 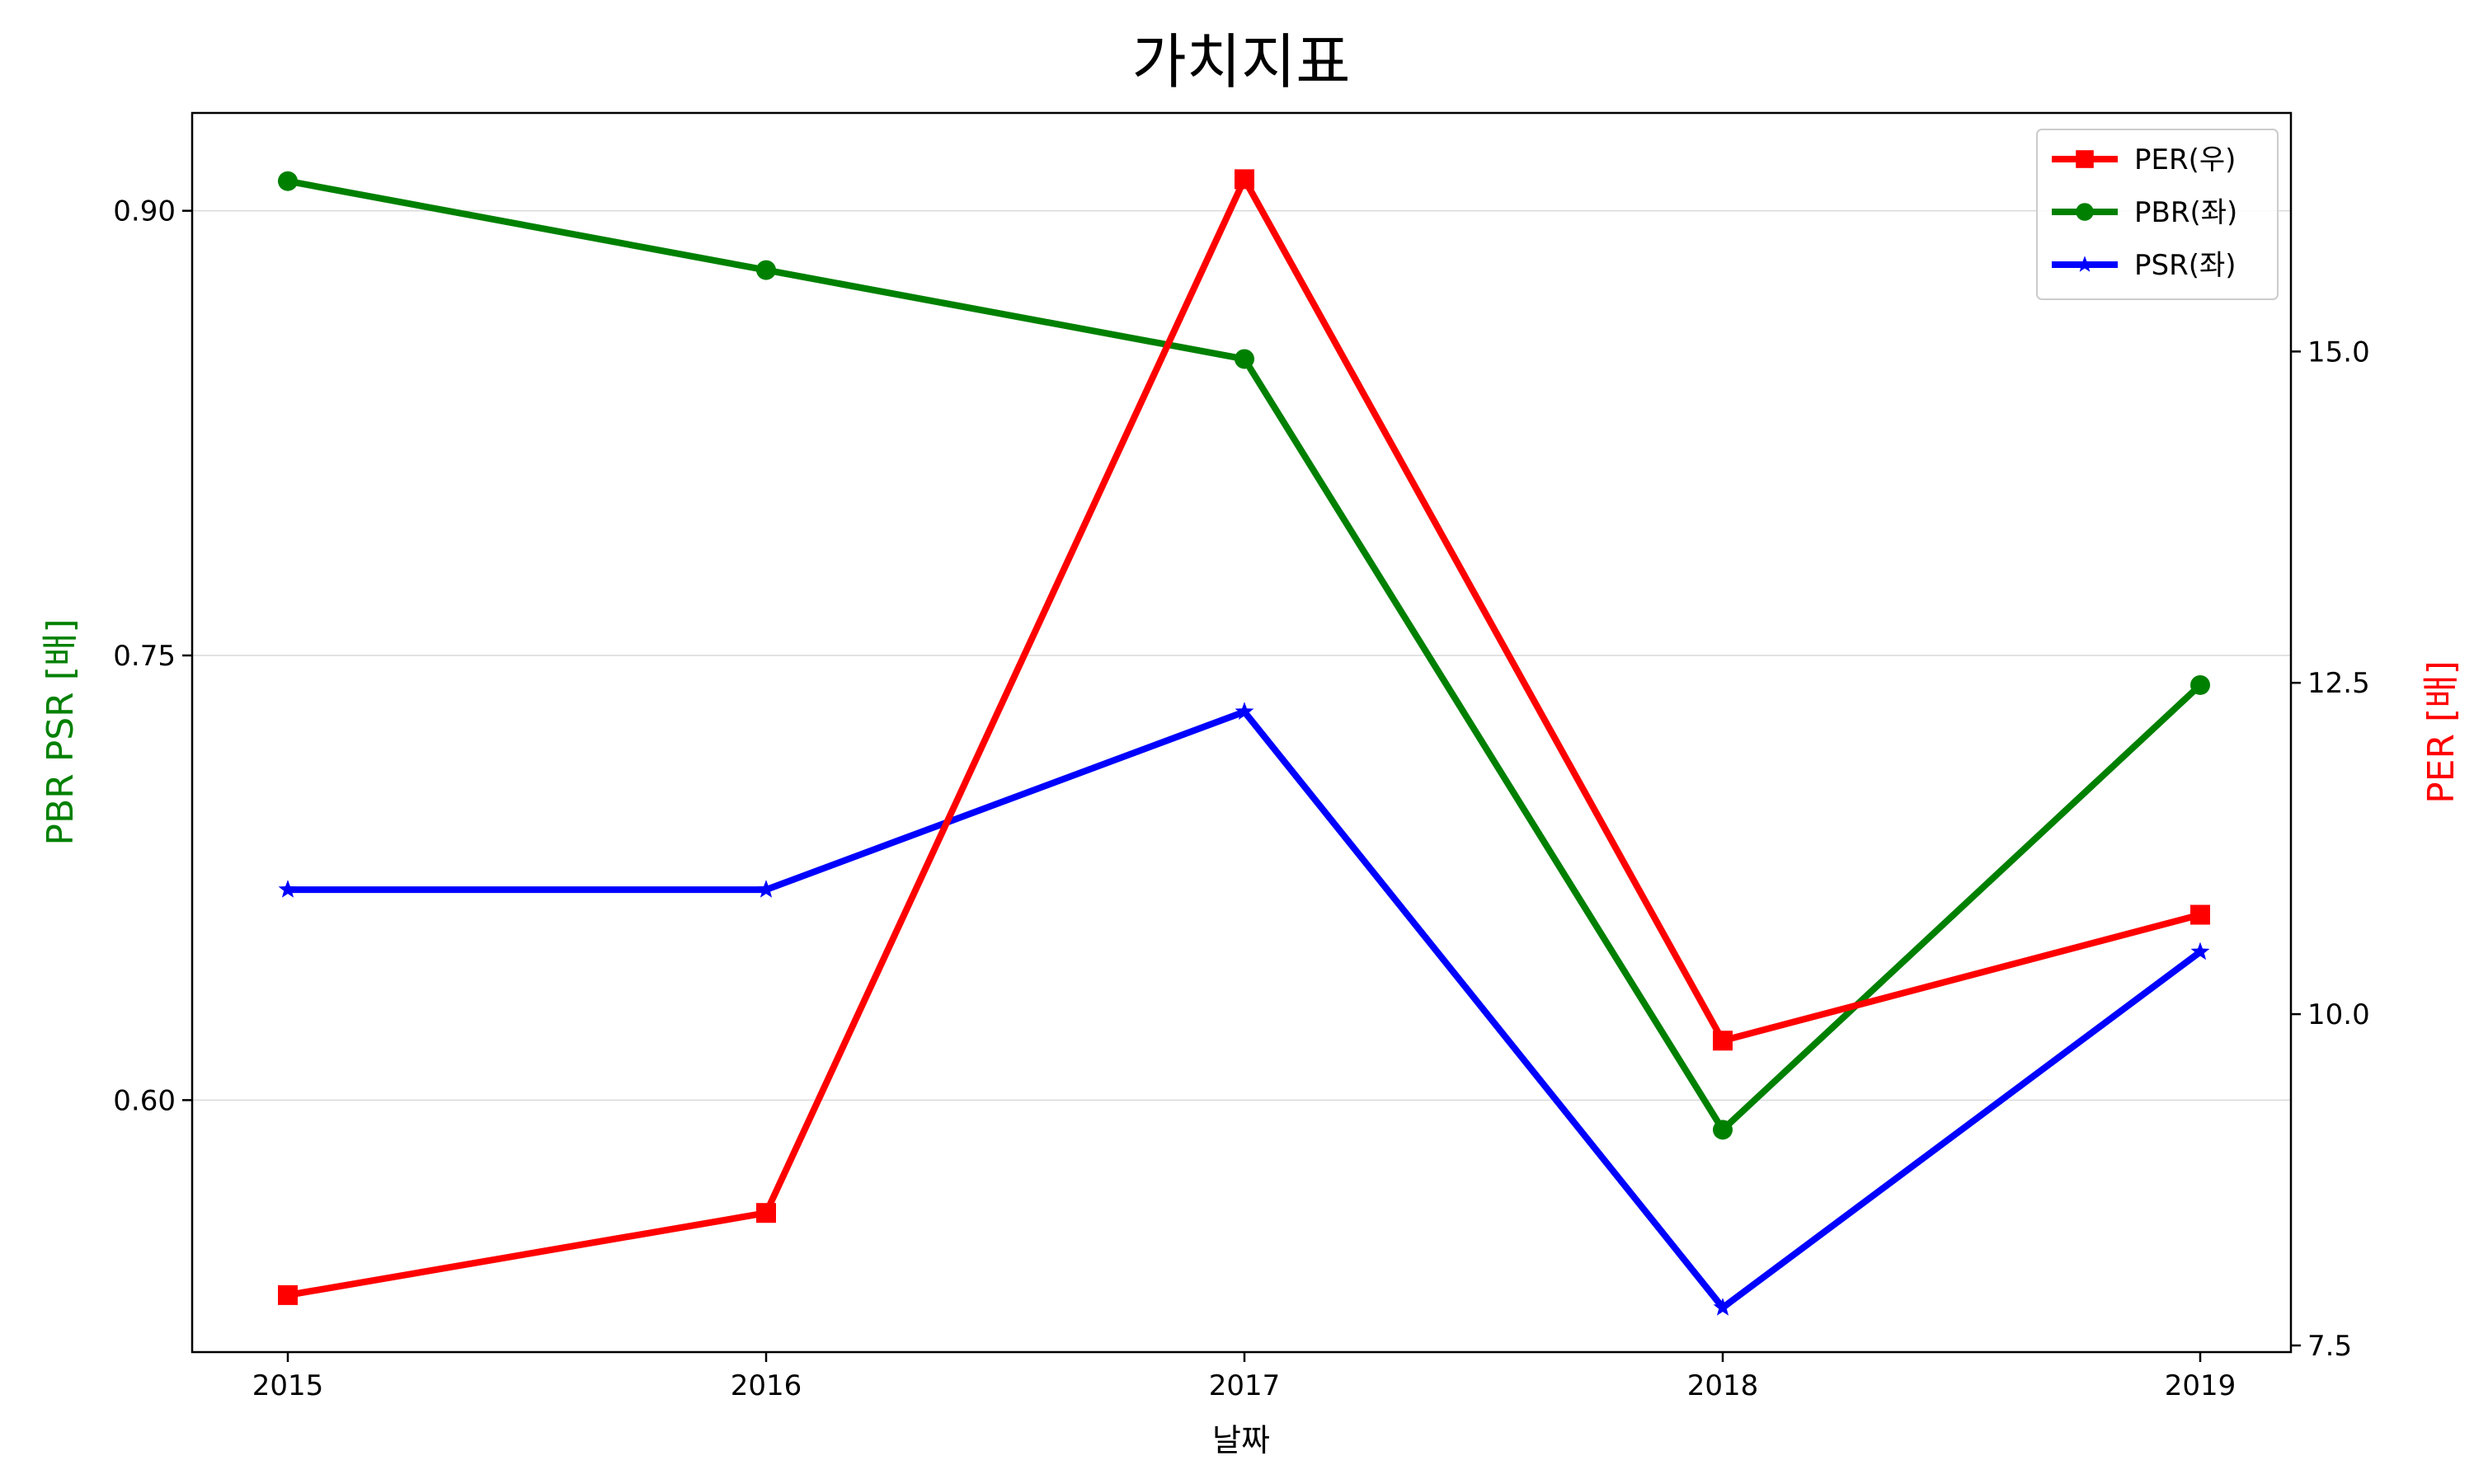 What do you see at coordinates (2185, 212) in the screenshot?
I see `legend-label: PBR(좌)` at bounding box center [2185, 212].